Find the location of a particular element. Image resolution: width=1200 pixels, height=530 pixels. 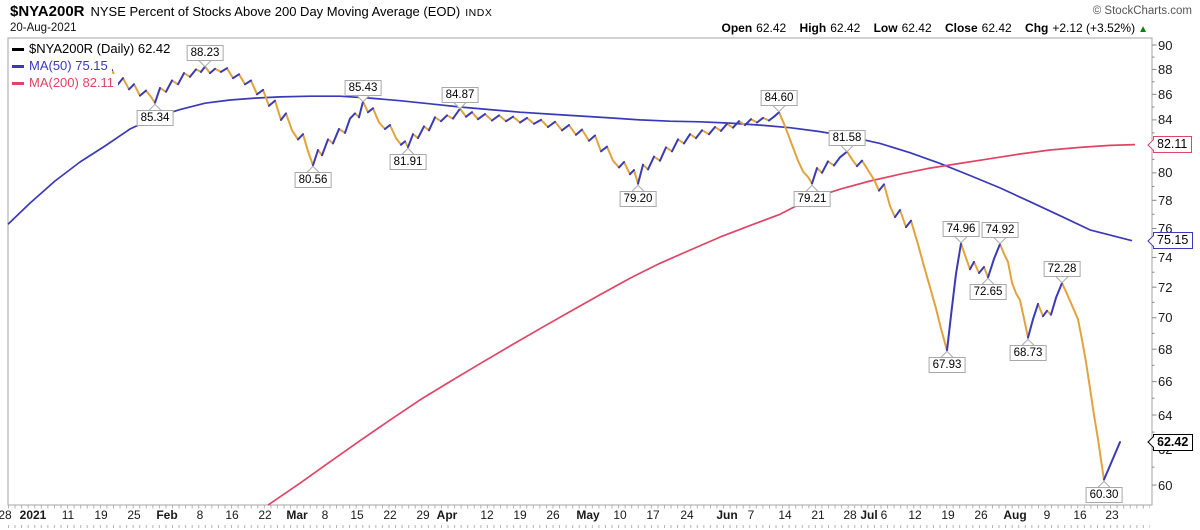

legend-price-label: $NYA200R (Daily) 62.42 is located at coordinates (100, 48).